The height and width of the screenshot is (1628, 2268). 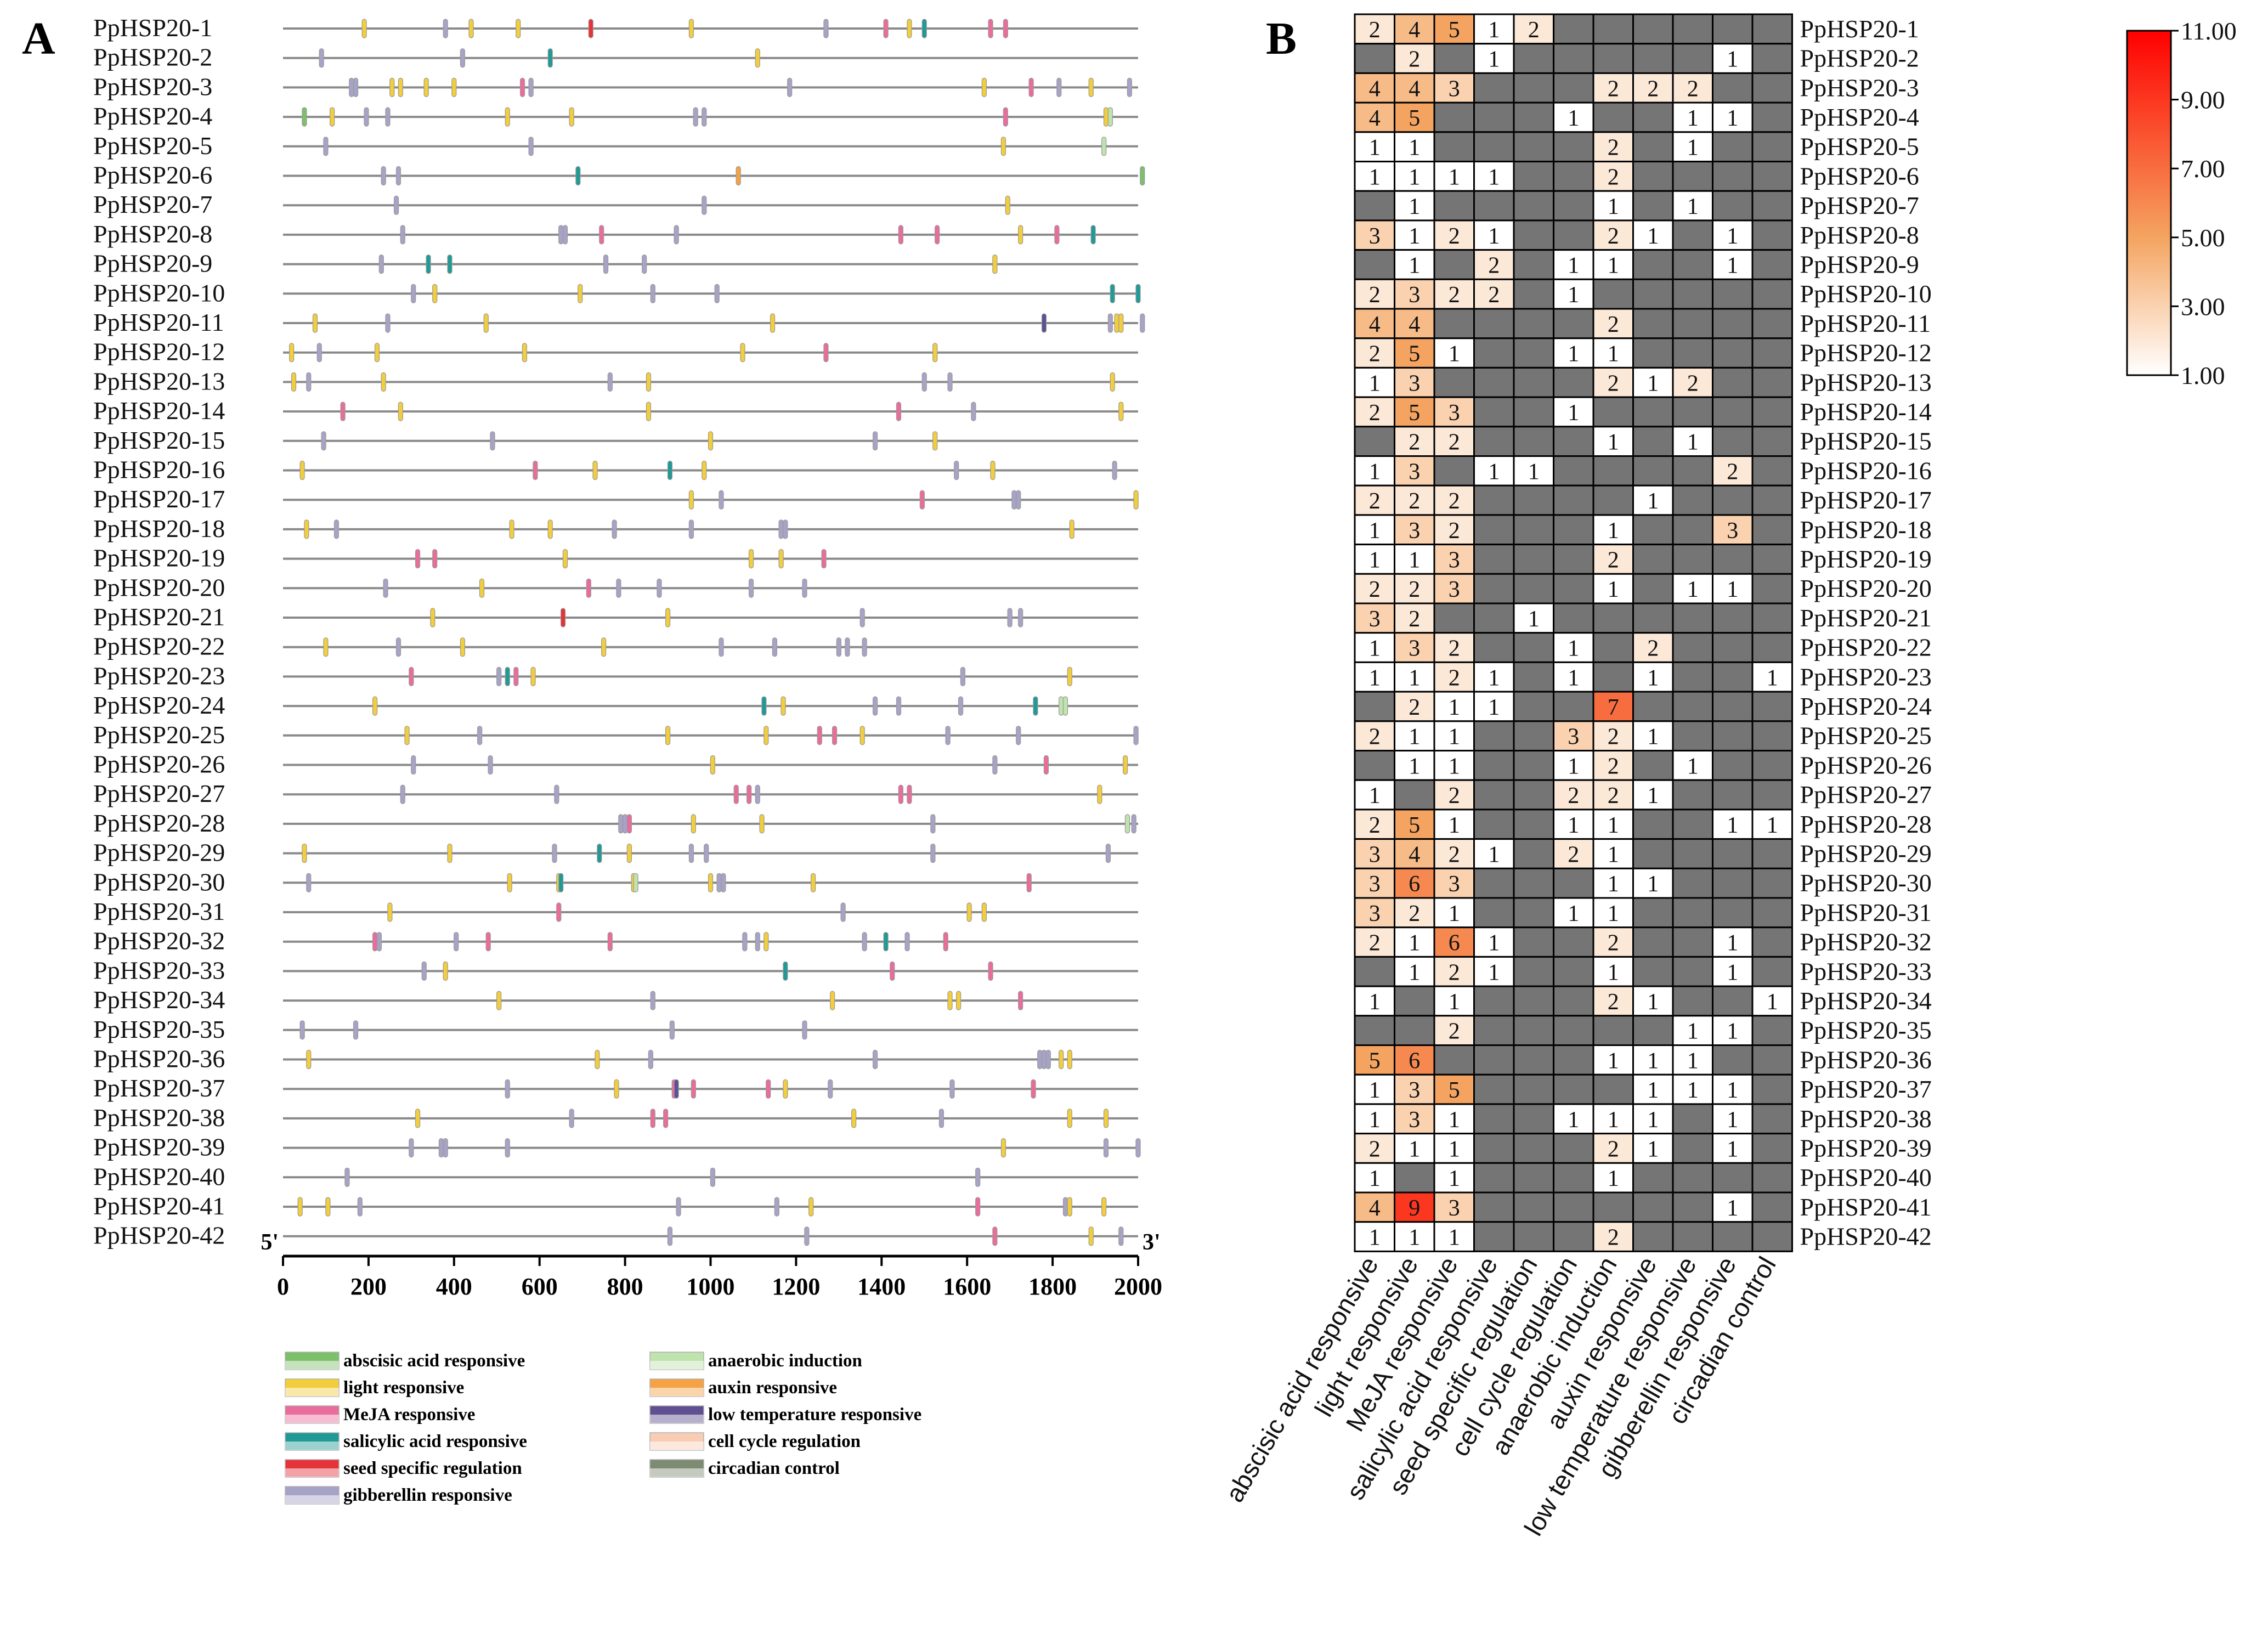 I want to click on legend-label: seed specific regulation, so click(x=432, y=1468).